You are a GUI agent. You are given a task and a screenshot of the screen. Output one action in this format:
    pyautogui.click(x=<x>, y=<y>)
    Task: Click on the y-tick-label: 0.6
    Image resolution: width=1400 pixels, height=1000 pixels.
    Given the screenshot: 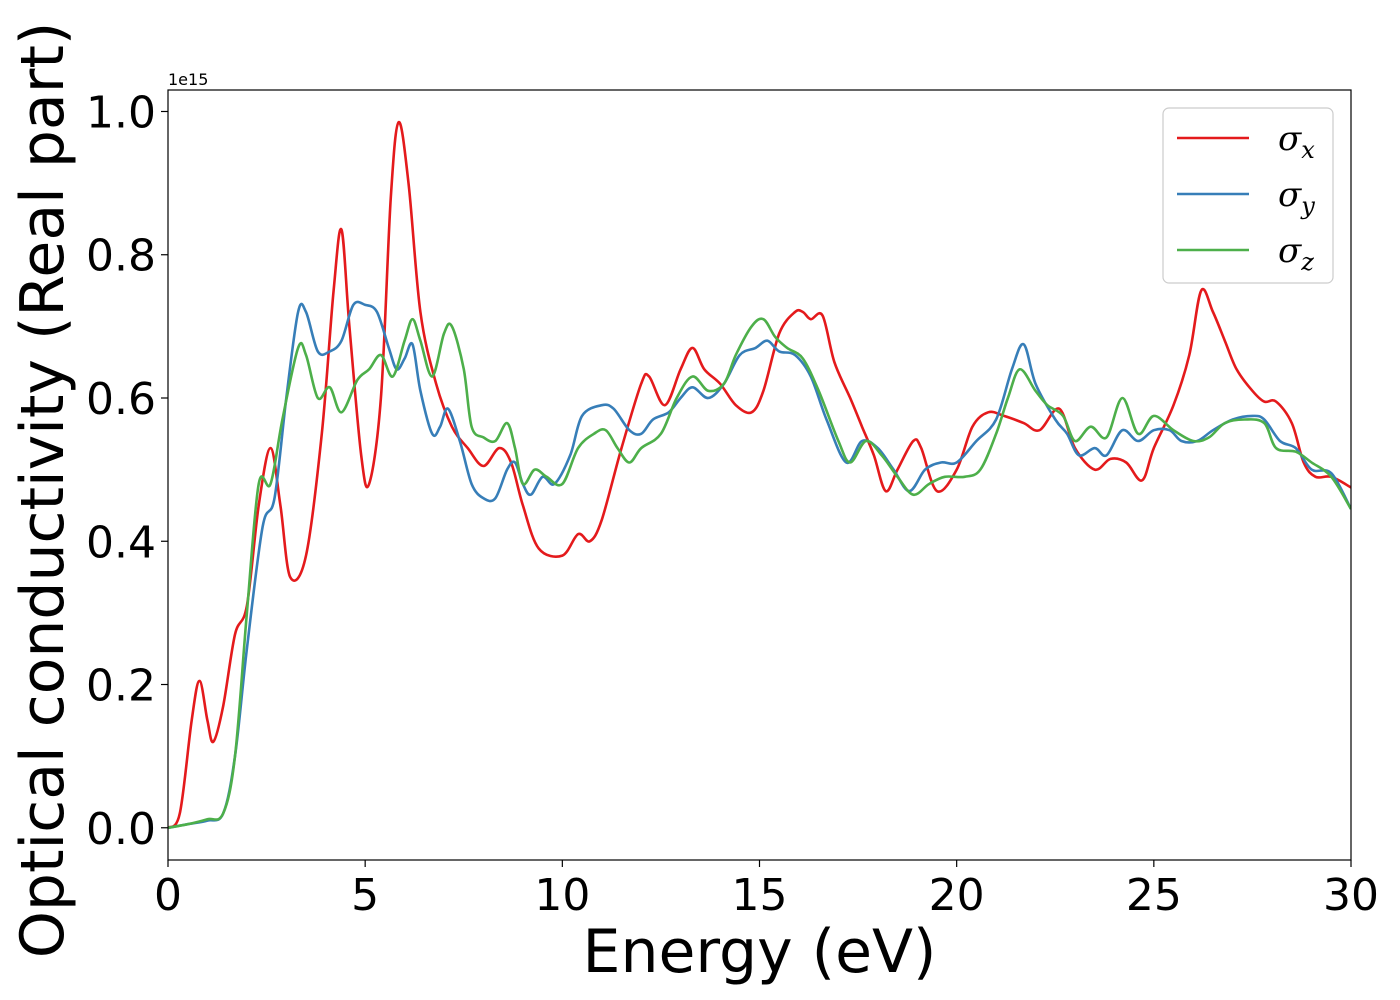 What is the action you would take?
    pyautogui.click(x=121, y=399)
    